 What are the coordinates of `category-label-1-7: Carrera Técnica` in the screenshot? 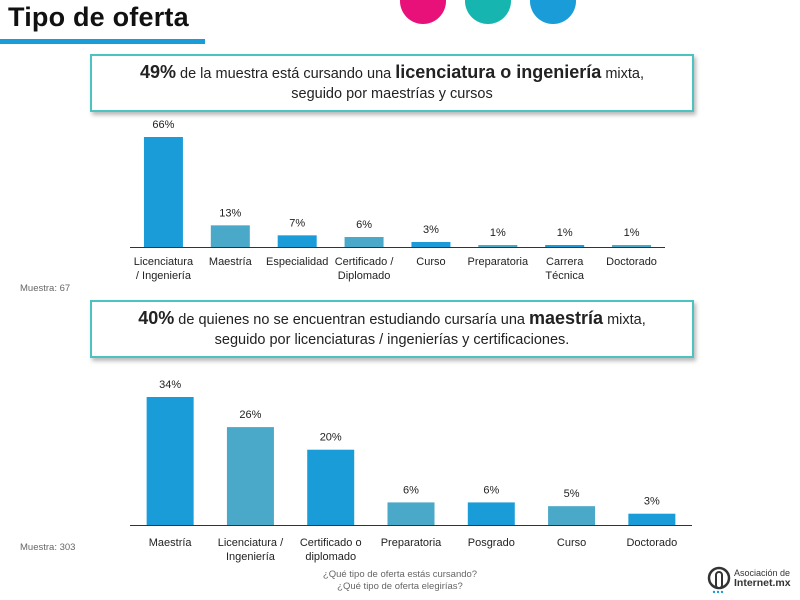 It's located at (564, 269).